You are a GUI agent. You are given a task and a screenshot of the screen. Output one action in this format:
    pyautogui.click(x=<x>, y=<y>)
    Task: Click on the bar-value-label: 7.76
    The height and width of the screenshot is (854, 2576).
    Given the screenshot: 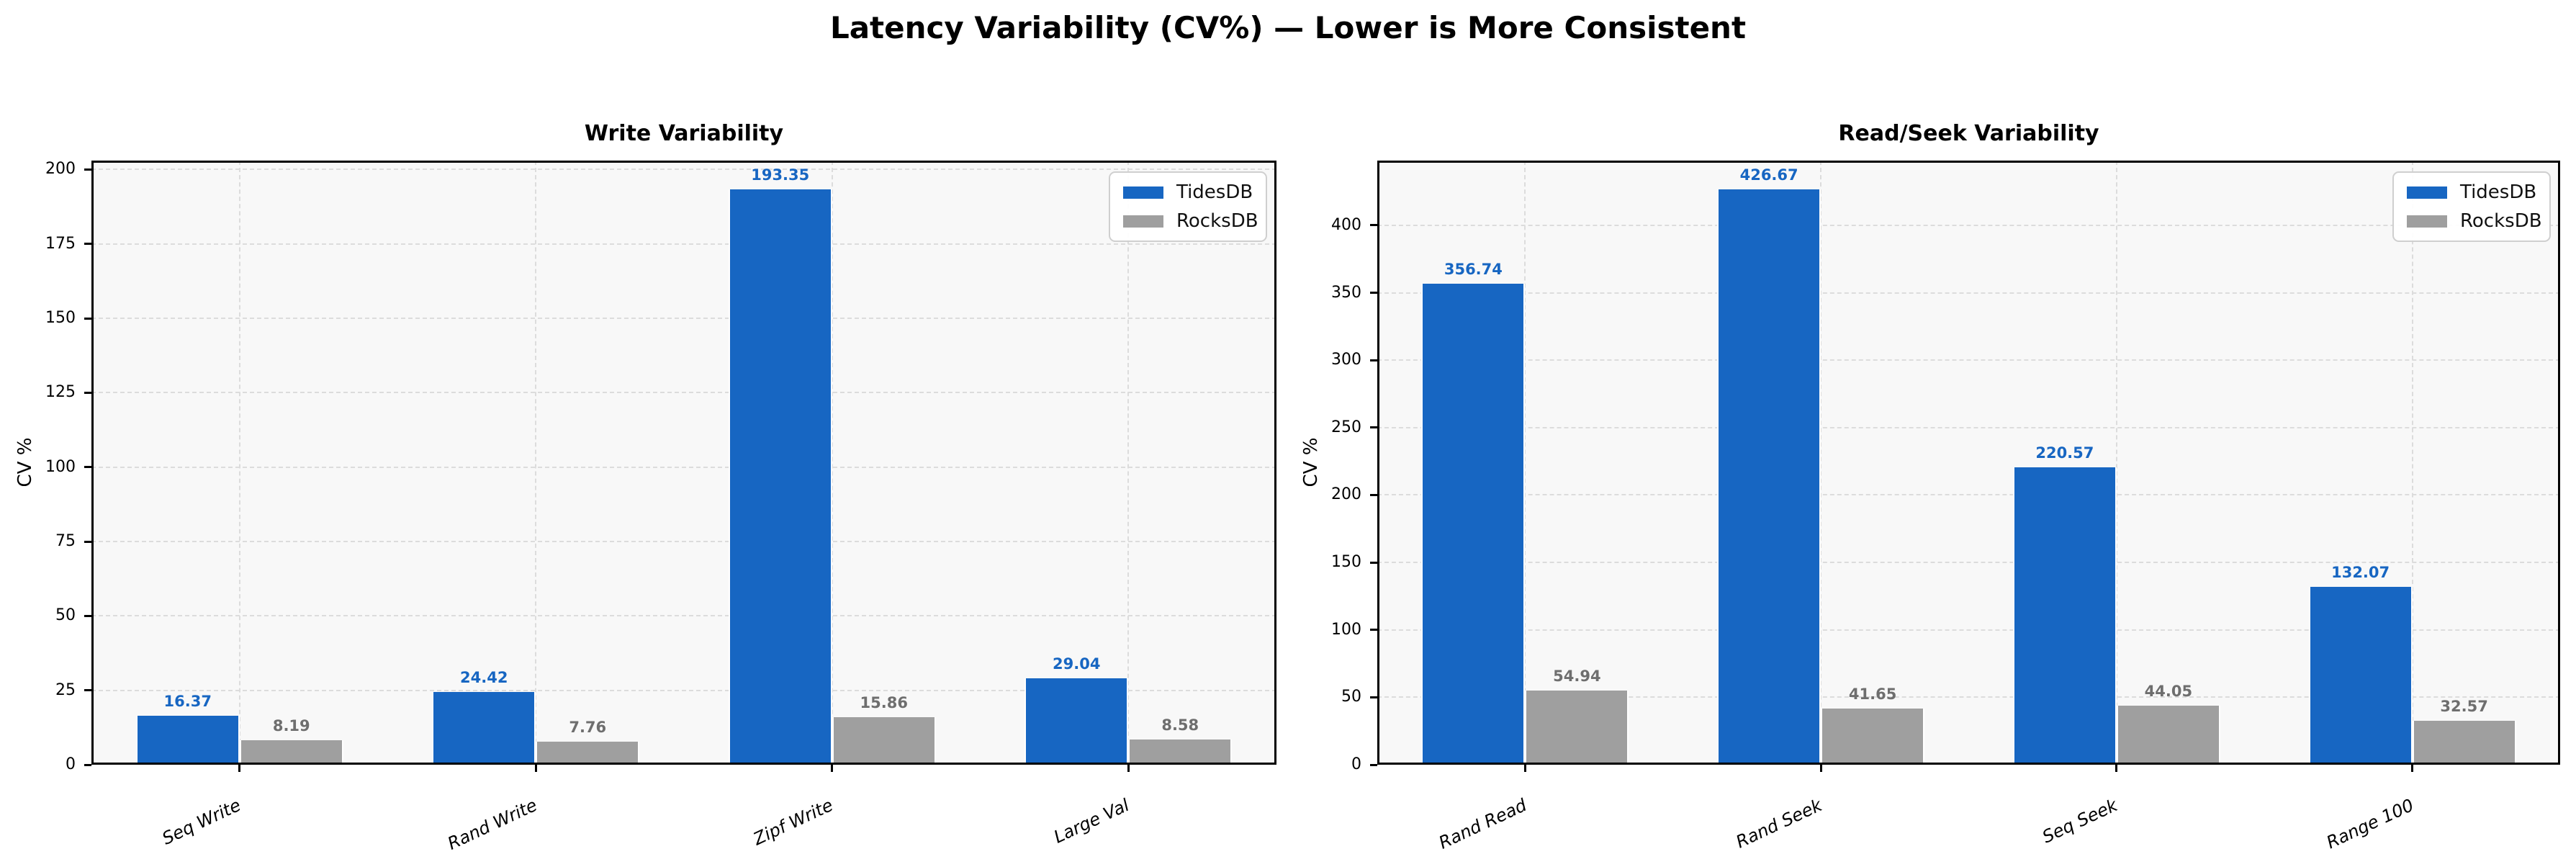 What is the action you would take?
    pyautogui.click(x=588, y=727)
    